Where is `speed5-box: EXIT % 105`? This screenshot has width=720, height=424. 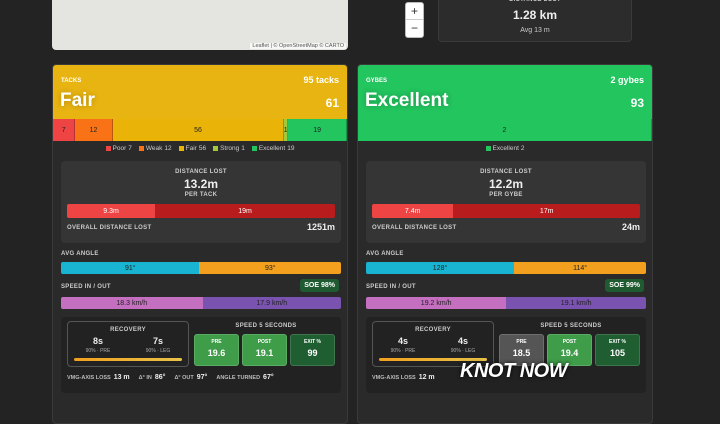 speed5-box: EXIT % 105 is located at coordinates (617, 350).